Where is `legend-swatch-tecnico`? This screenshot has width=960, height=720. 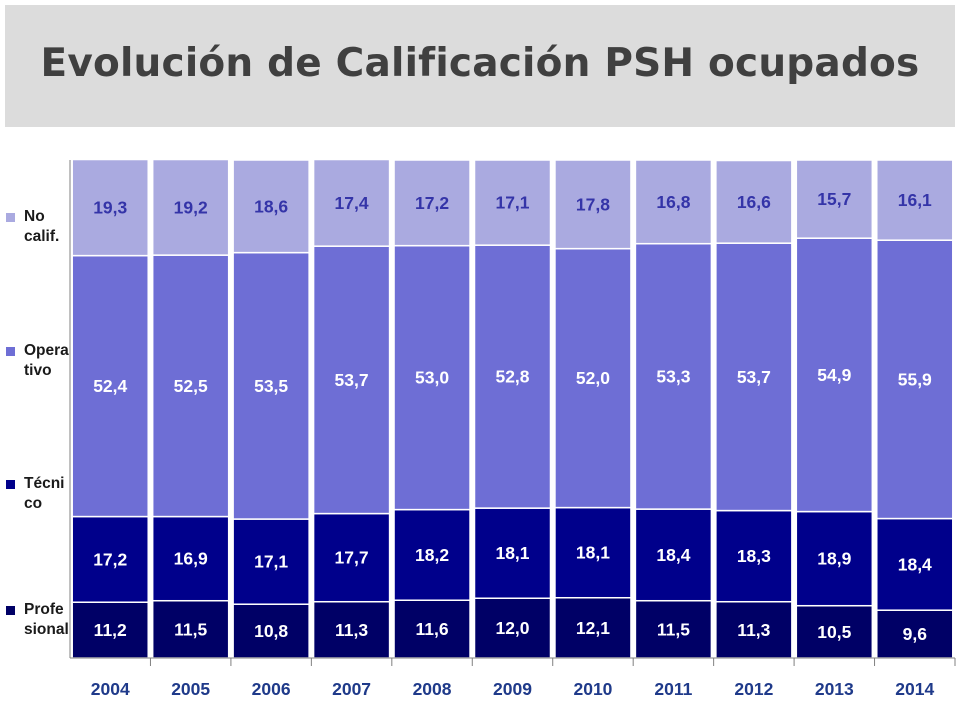
legend-swatch-tecnico is located at coordinates (10, 484).